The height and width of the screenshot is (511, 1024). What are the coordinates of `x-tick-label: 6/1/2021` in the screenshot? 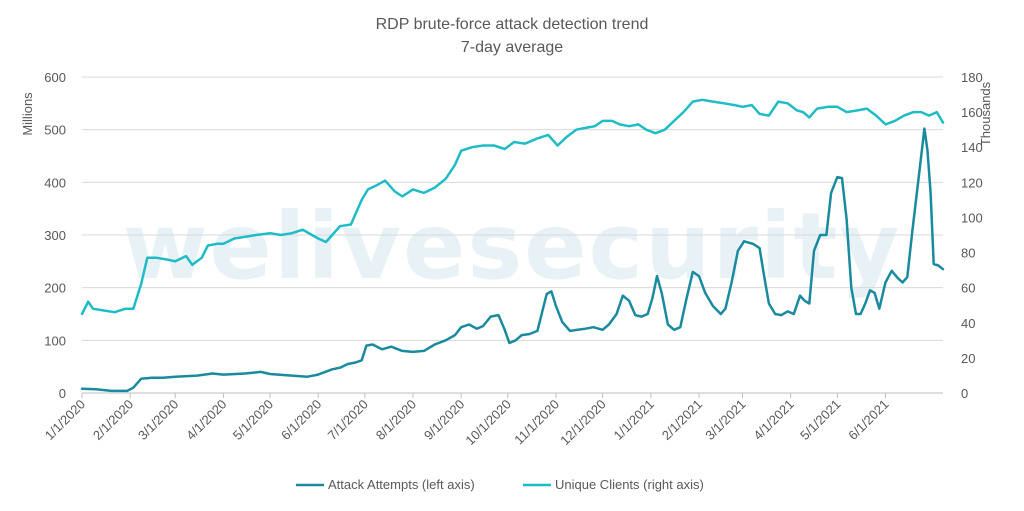 It's located at (868, 420).